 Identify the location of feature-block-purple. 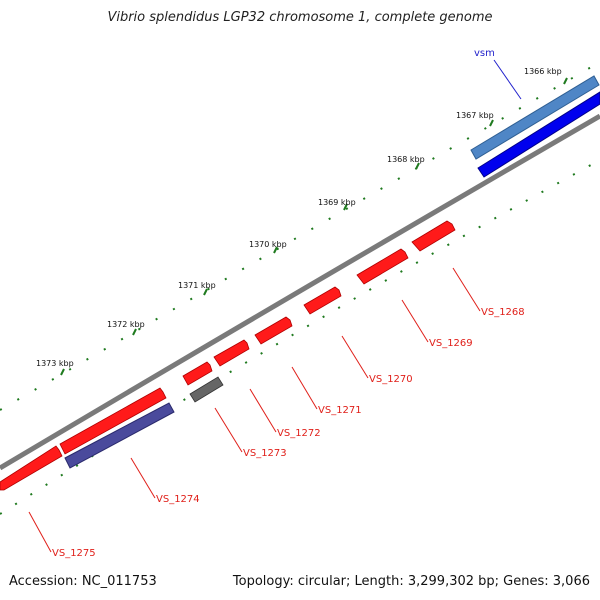
(119, 435).